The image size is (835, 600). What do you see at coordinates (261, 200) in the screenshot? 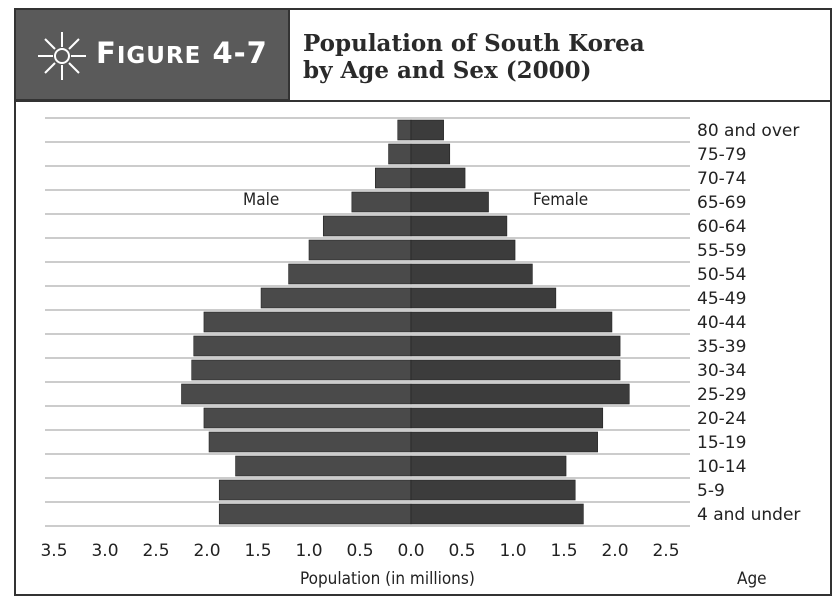
I see `male-series-label: Male` at bounding box center [261, 200].